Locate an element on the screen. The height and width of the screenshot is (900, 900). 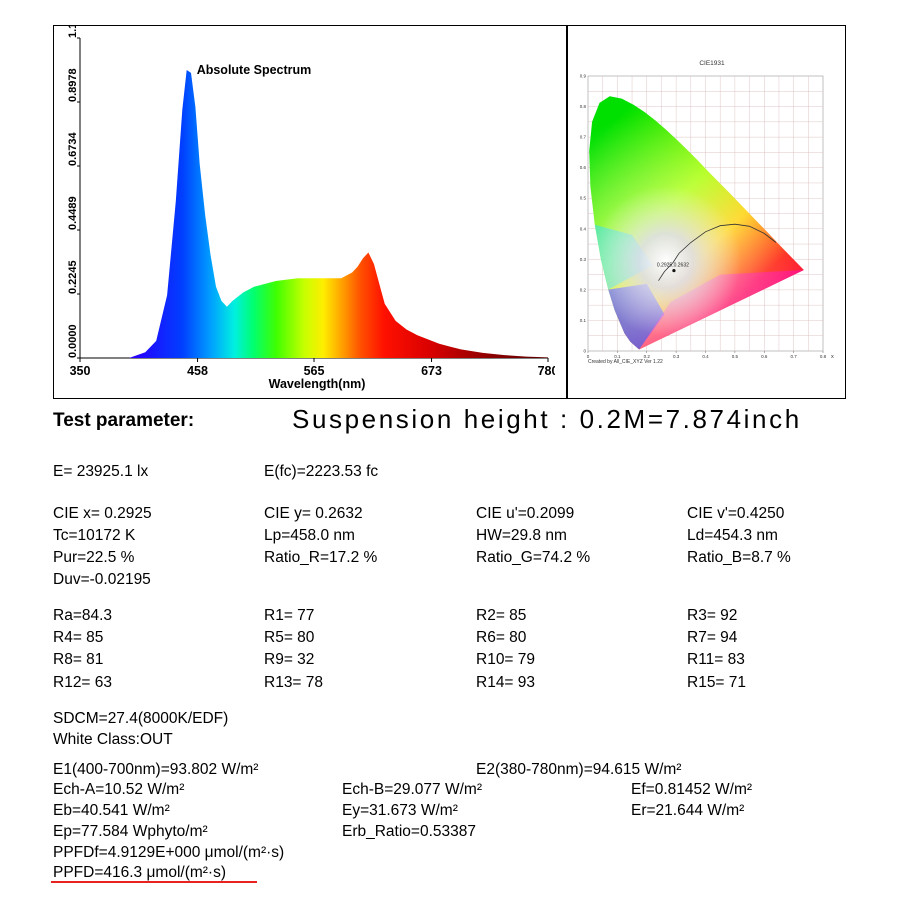
param-ep: Ep=77.584 Wphyto/m² is located at coordinates (130, 831).